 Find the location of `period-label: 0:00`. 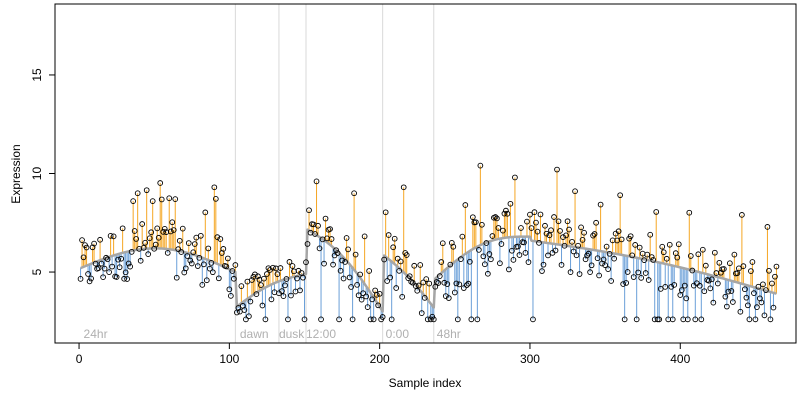

period-label: 0:00 is located at coordinates (398, 334).